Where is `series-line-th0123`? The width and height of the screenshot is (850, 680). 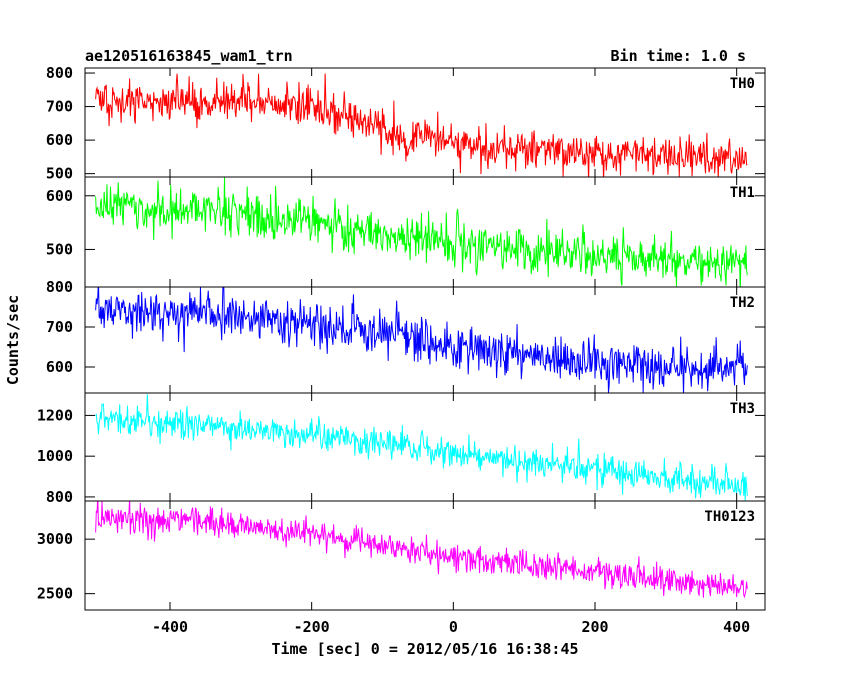
series-line-th0123 is located at coordinates (421, 550).